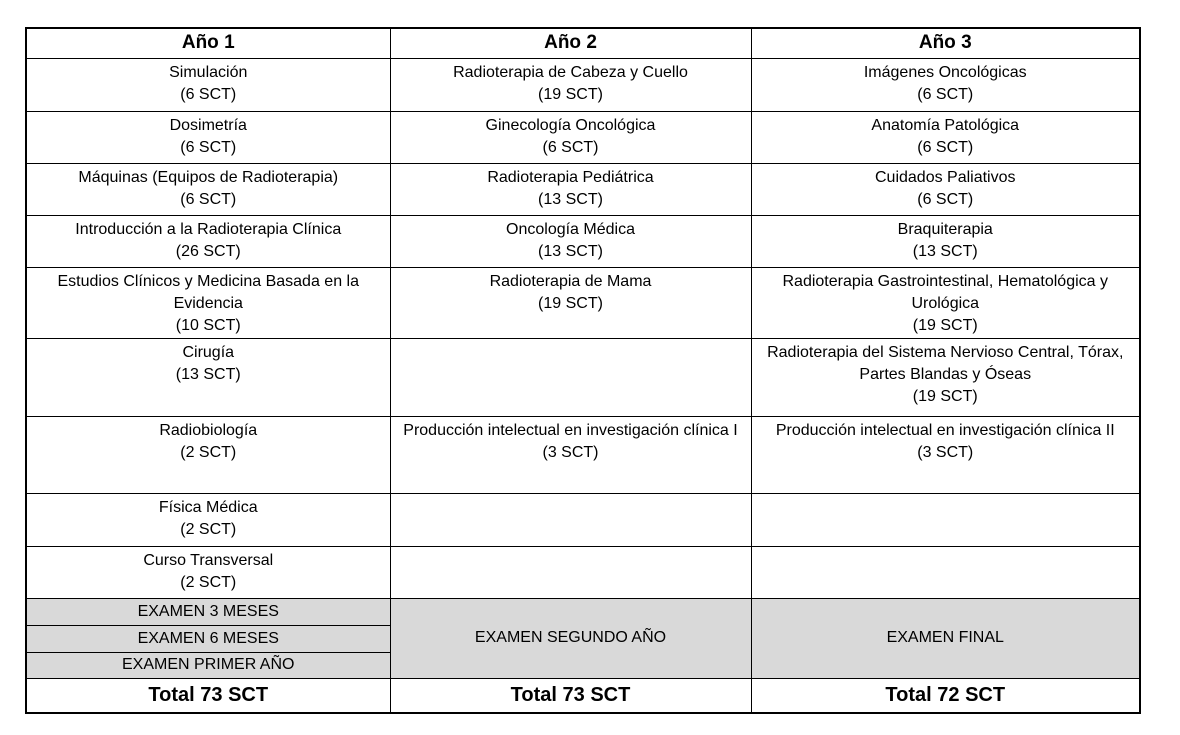 The width and height of the screenshot is (1180, 735). Describe the element at coordinates (208, 507) in the screenshot. I see `subject-title: Física Médica` at that location.